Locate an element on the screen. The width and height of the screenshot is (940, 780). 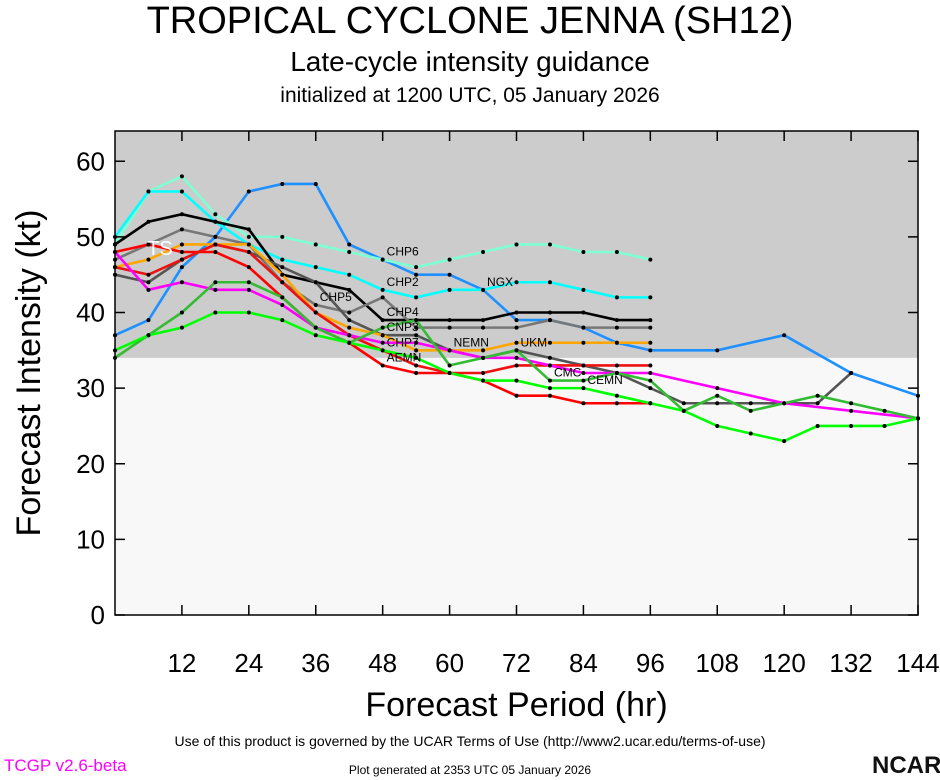
y-tick-label: 40 is located at coordinates (90, 313).